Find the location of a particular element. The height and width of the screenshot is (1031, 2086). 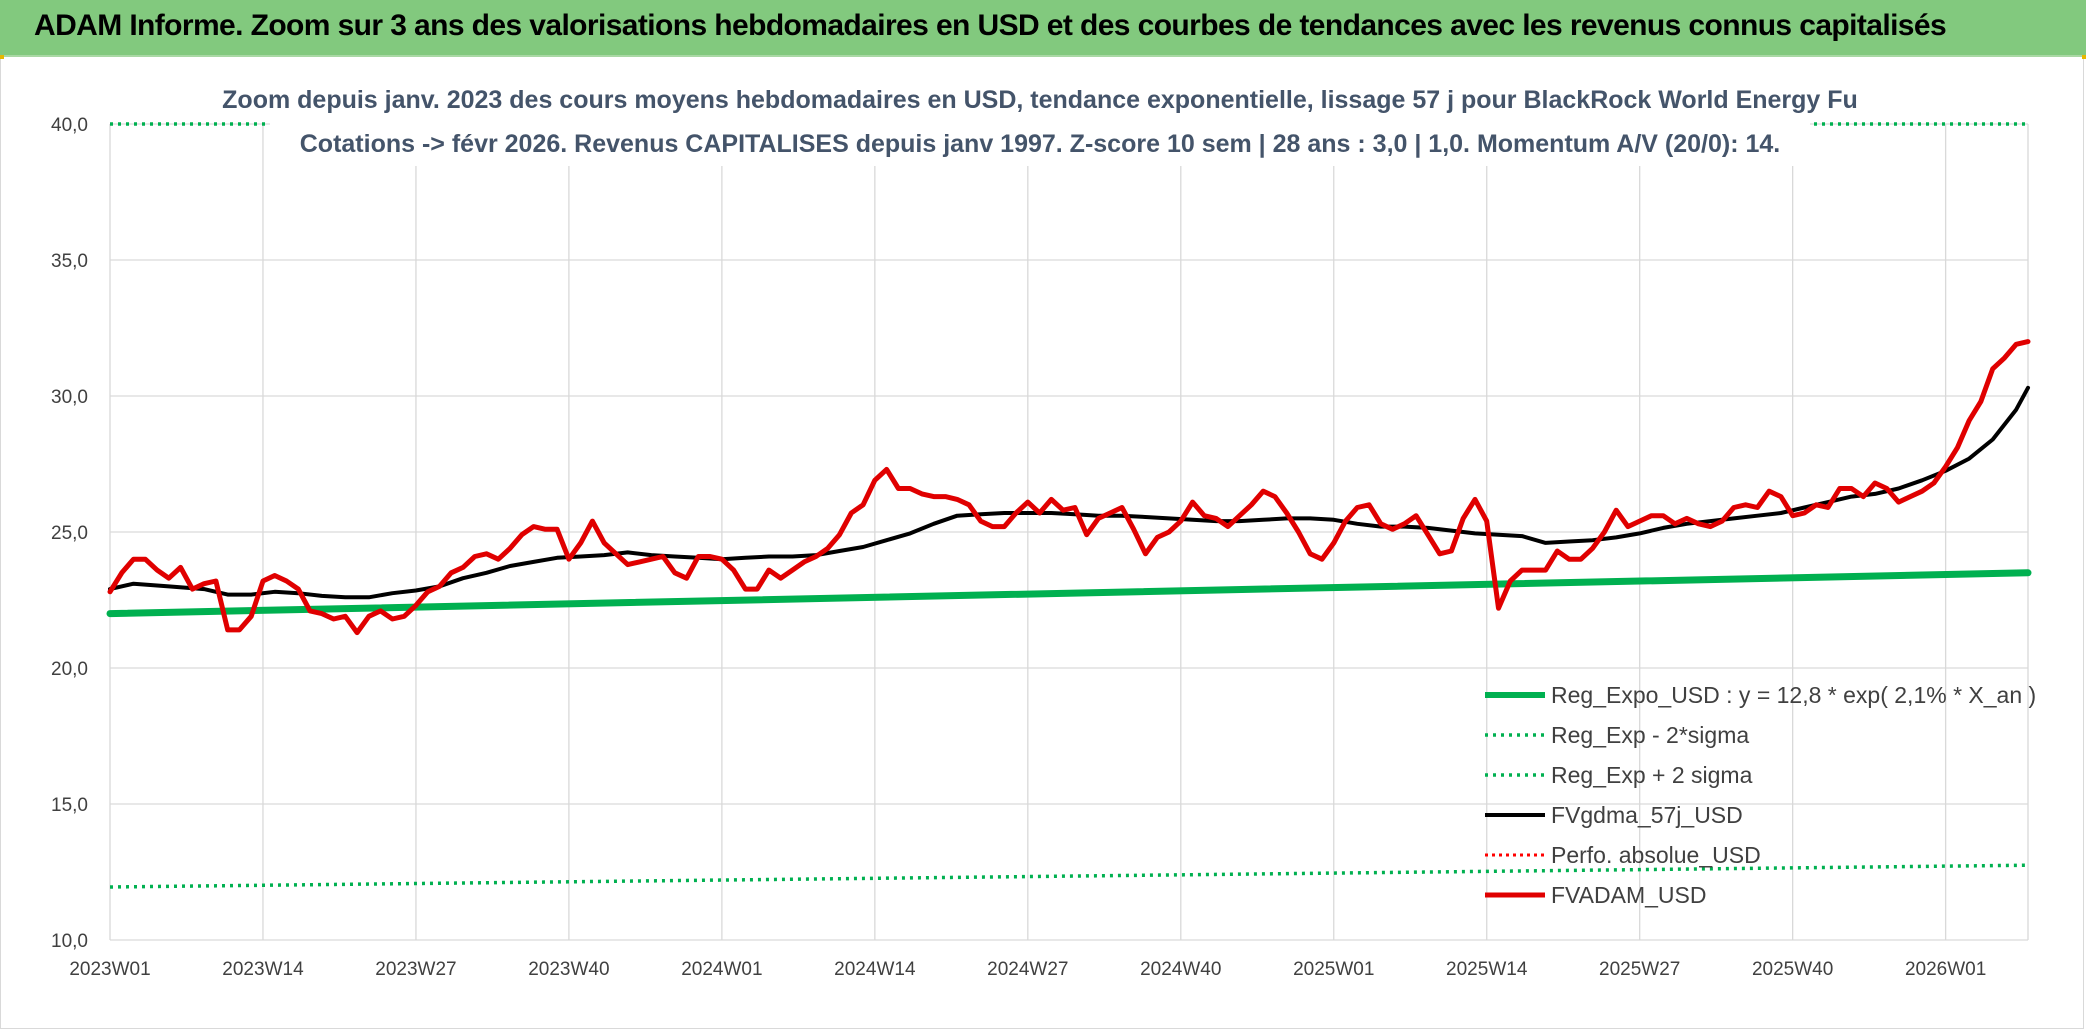

x-tick-label: 2025W40 is located at coordinates (1792, 969).